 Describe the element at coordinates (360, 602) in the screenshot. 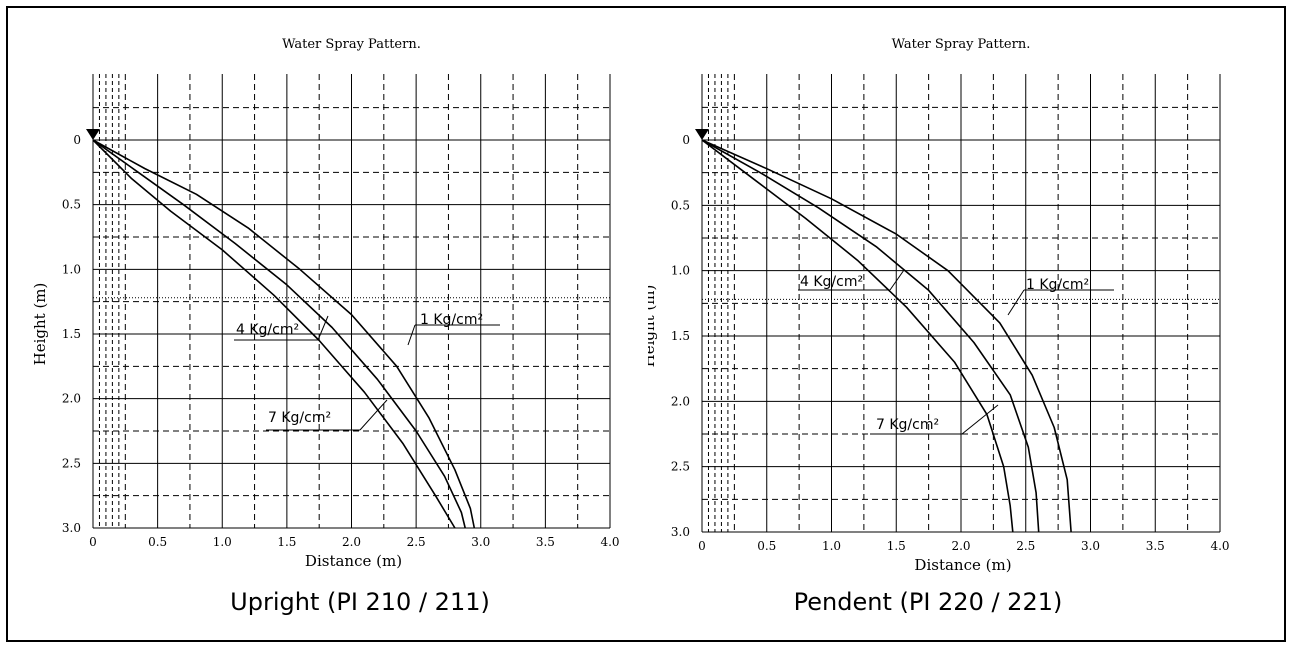

I see `caption-left: Upright (PI 210 / 211)` at that location.